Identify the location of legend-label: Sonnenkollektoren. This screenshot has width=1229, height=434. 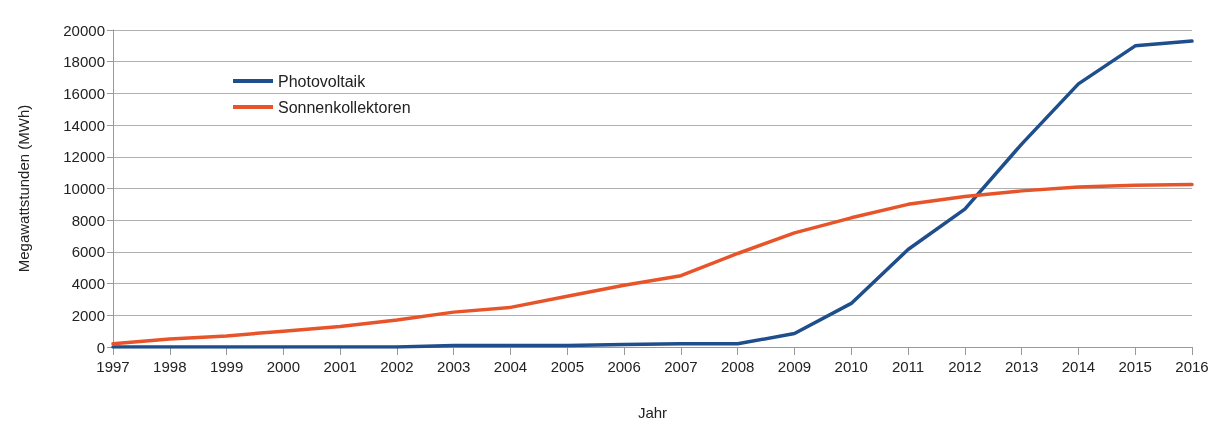
(344, 107).